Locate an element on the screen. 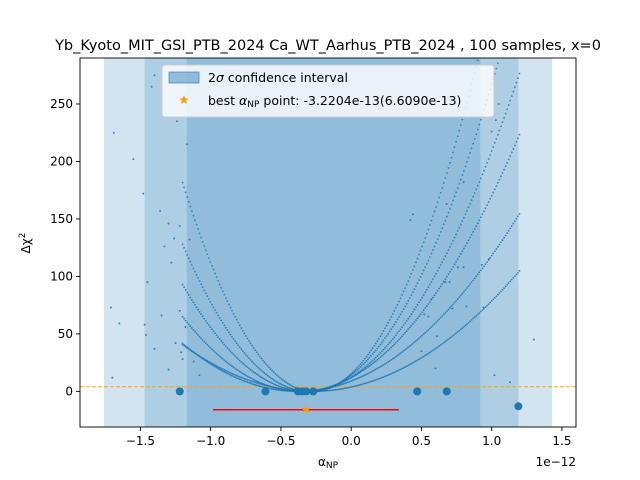 Image resolution: width=640 pixels, height=480 pixels. y-tick-label: 200 is located at coordinates (61, 161).